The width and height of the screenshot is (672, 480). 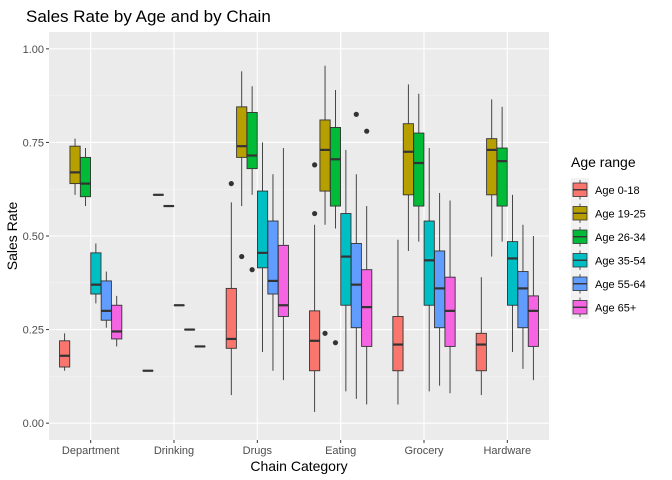 What do you see at coordinates (33, 237) in the screenshot?
I see `y-tick-label: 0.50` at bounding box center [33, 237].